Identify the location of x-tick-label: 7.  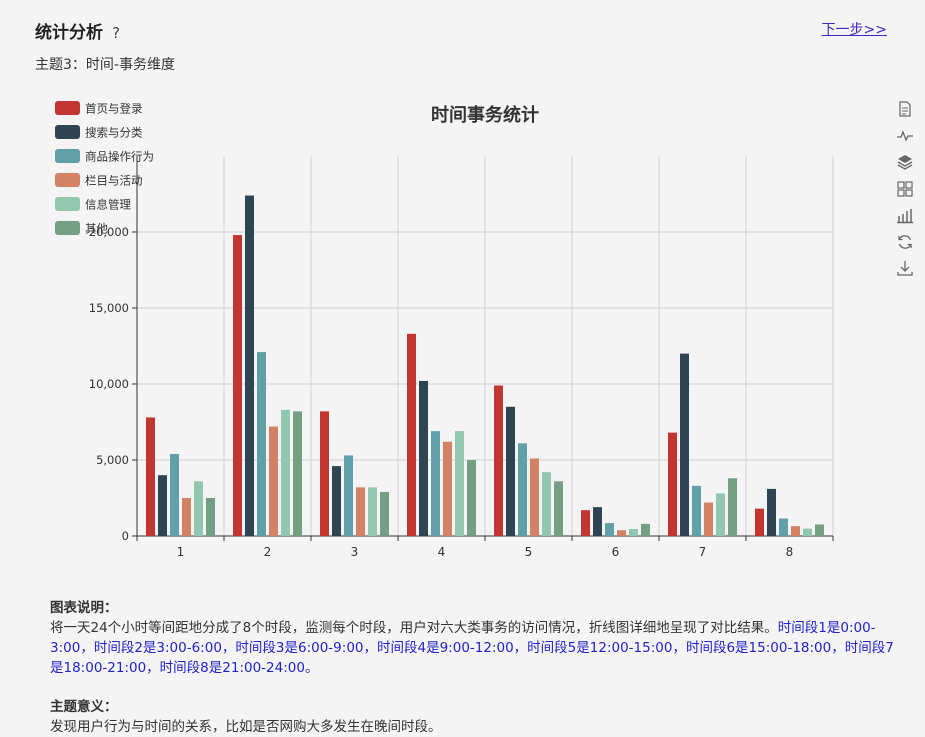
(703, 552).